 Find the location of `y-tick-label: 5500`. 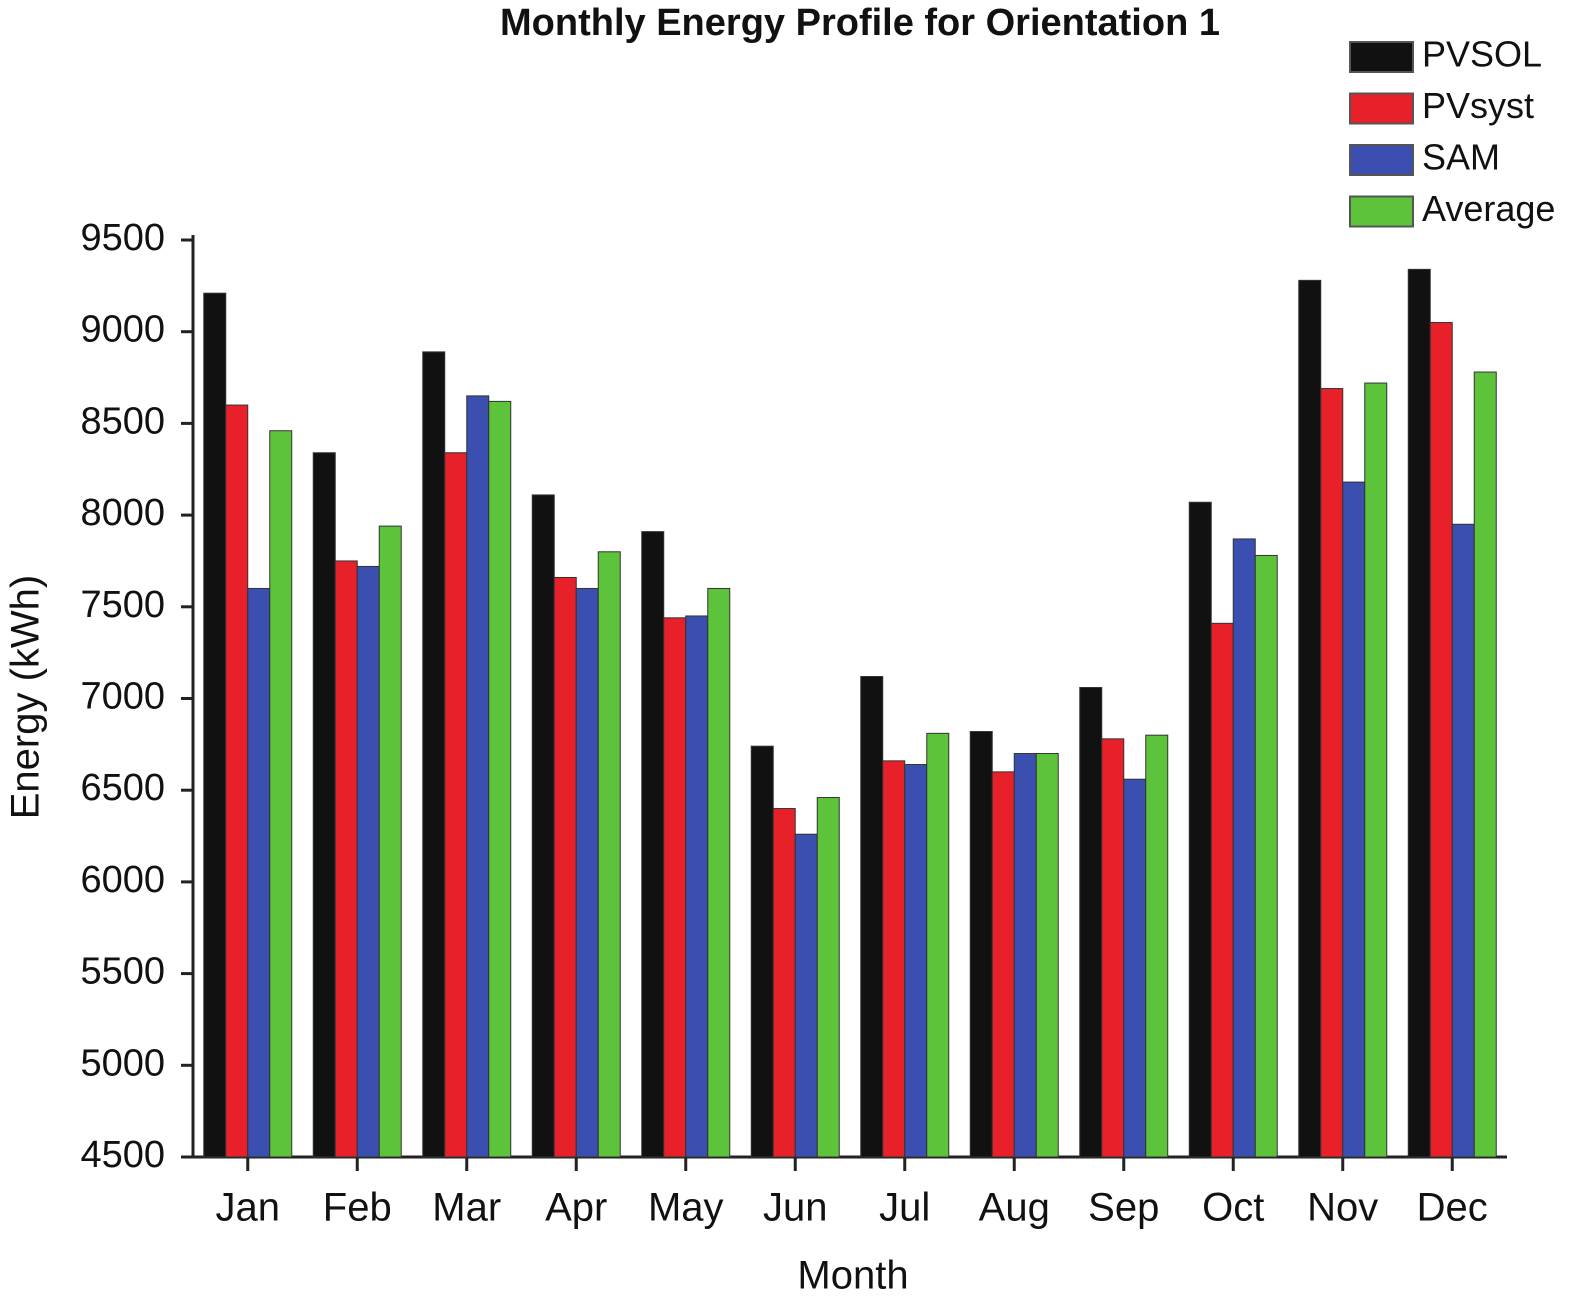

y-tick-label: 5500 is located at coordinates (122, 972).